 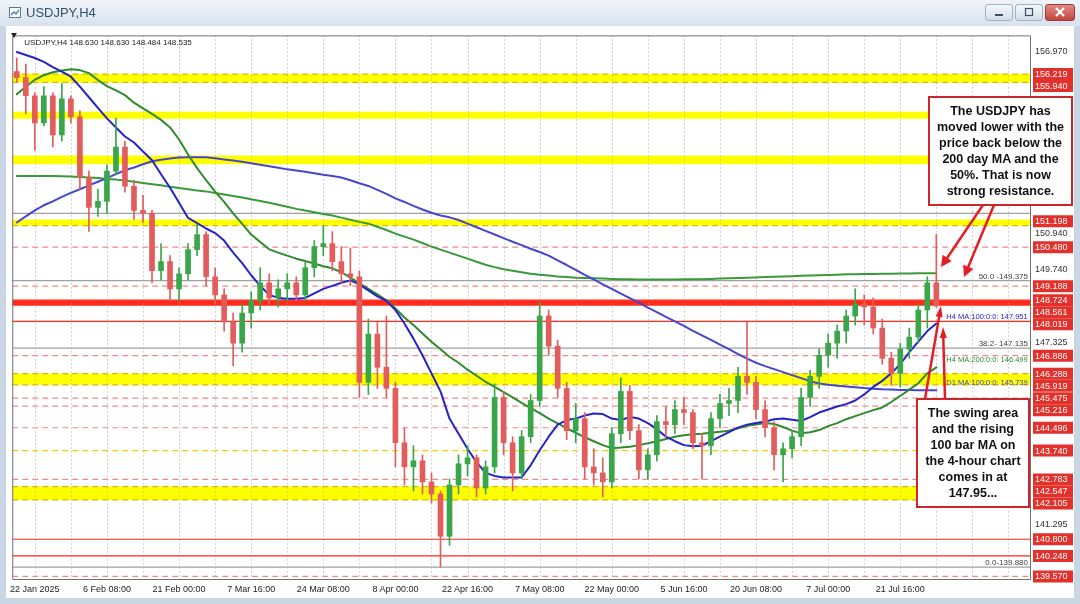 I want to click on x-tick-label: 20 Jun 08:00, so click(x=756, y=588).